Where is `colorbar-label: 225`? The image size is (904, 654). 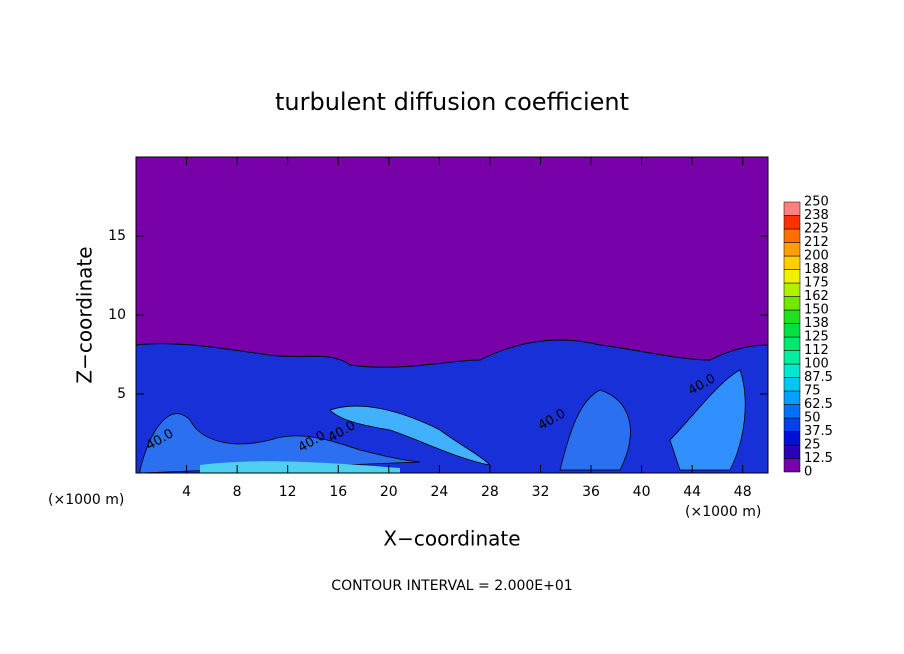 colorbar-label: 225 is located at coordinates (816, 229).